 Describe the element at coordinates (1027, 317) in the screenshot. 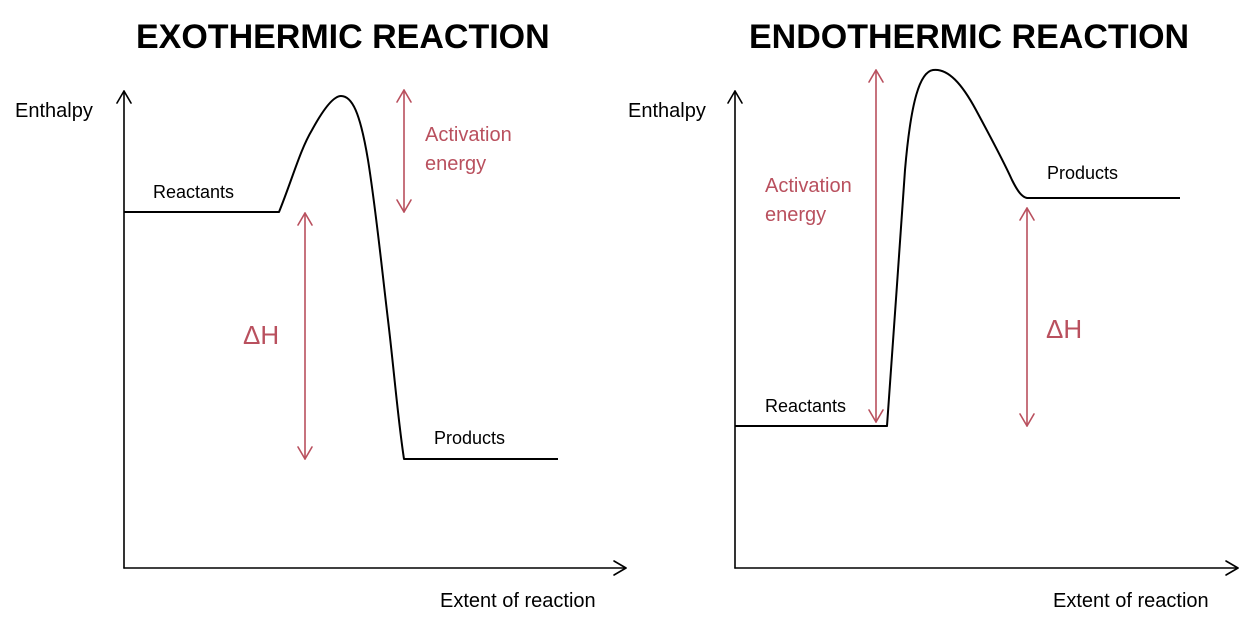

I see `endothermic-delta-h-arrow` at that location.